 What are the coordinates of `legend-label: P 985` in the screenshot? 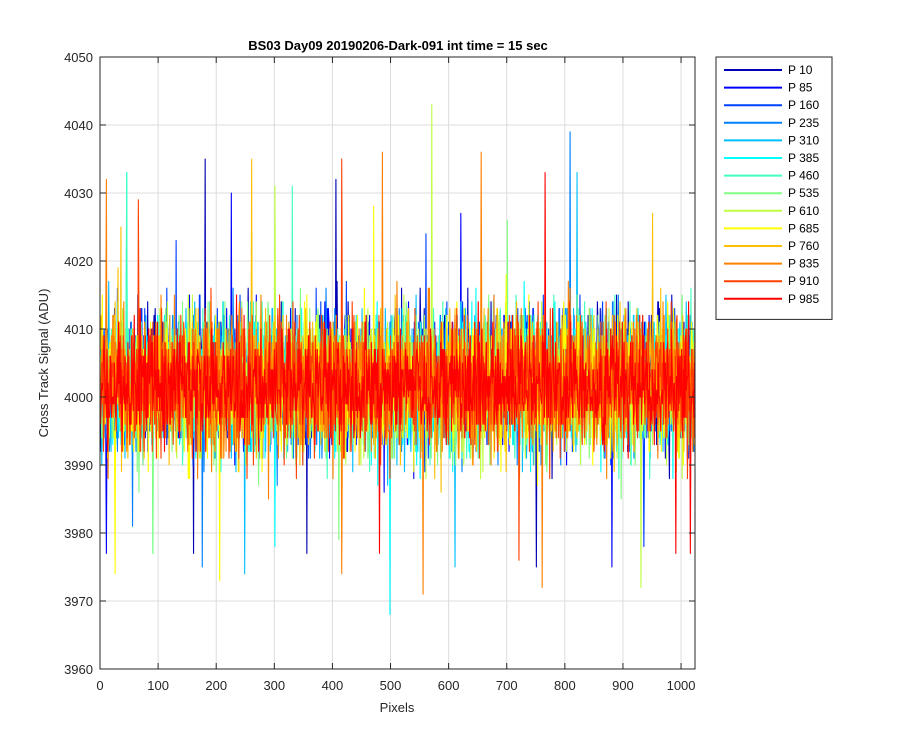 It's located at (803, 299).